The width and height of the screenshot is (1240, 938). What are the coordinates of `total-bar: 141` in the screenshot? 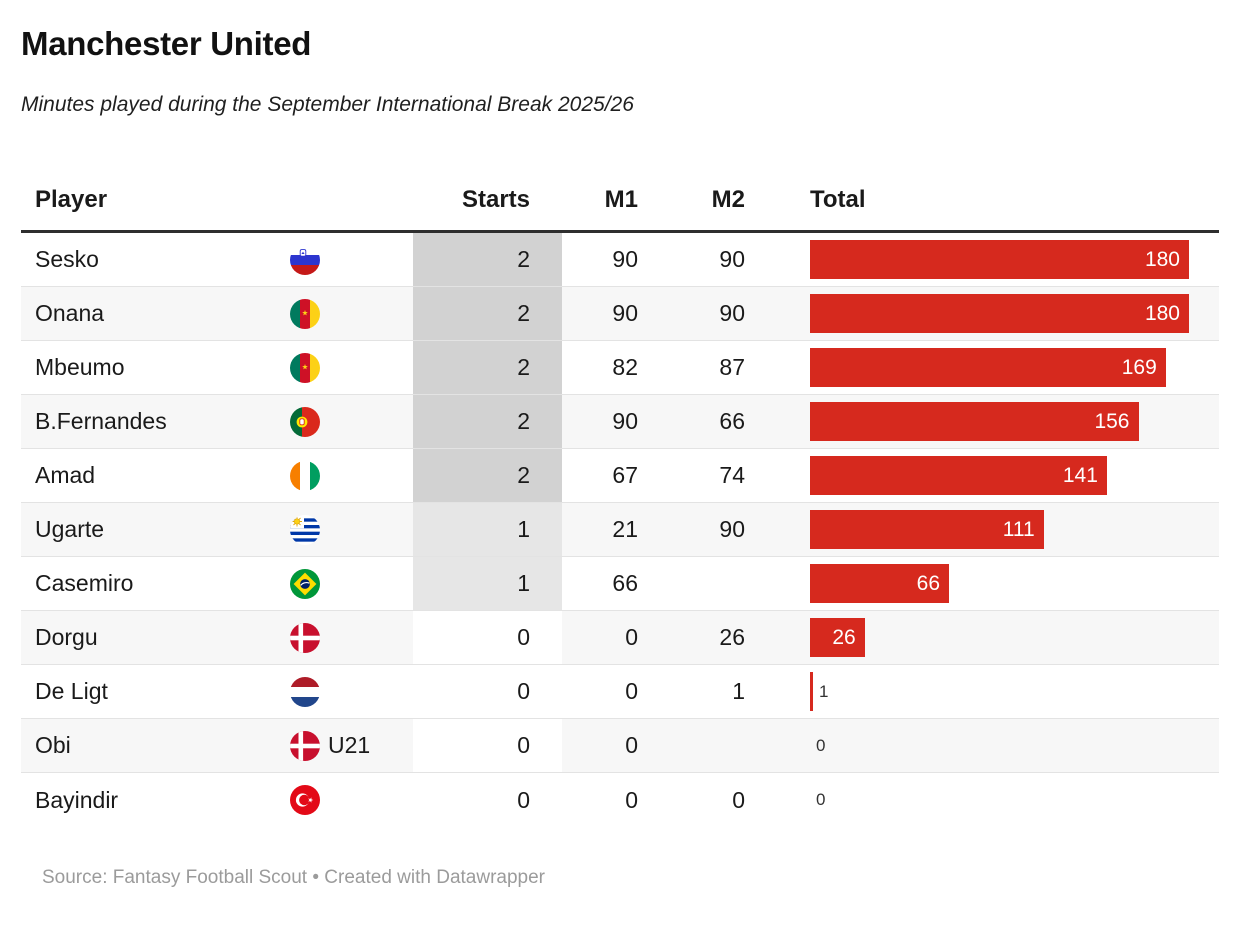 It's located at (958, 475).